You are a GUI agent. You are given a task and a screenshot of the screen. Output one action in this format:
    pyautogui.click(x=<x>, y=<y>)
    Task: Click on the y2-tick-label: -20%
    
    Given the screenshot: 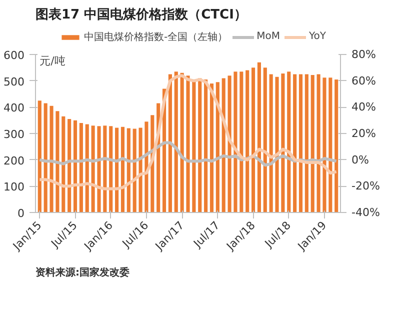 What is the action you would take?
    pyautogui.click(x=366, y=186)
    